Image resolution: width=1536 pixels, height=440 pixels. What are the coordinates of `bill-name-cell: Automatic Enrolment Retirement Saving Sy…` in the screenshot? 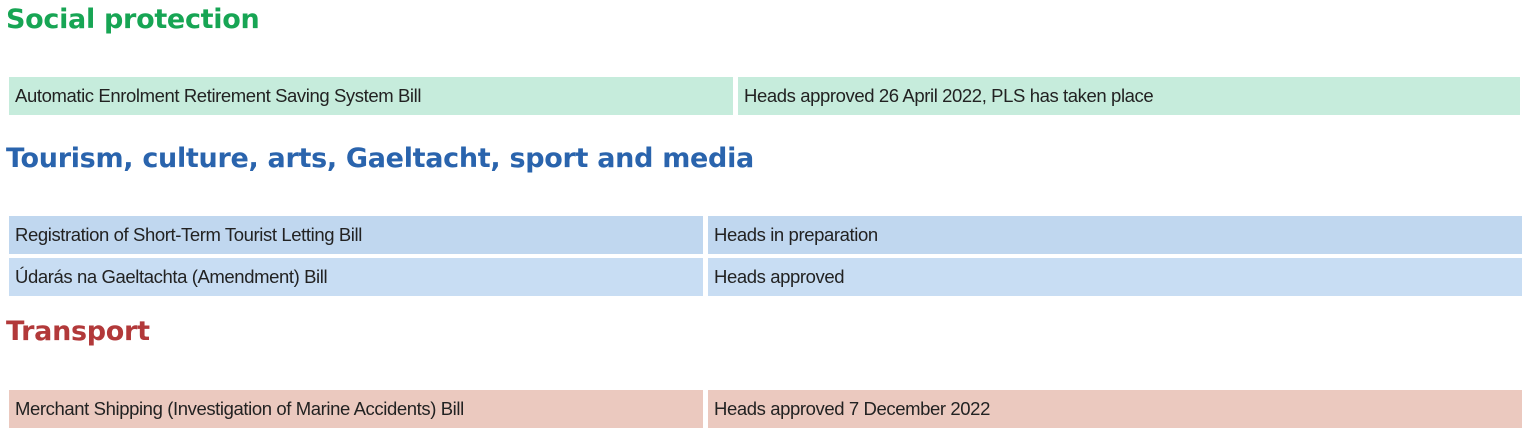 It's located at (371, 96).